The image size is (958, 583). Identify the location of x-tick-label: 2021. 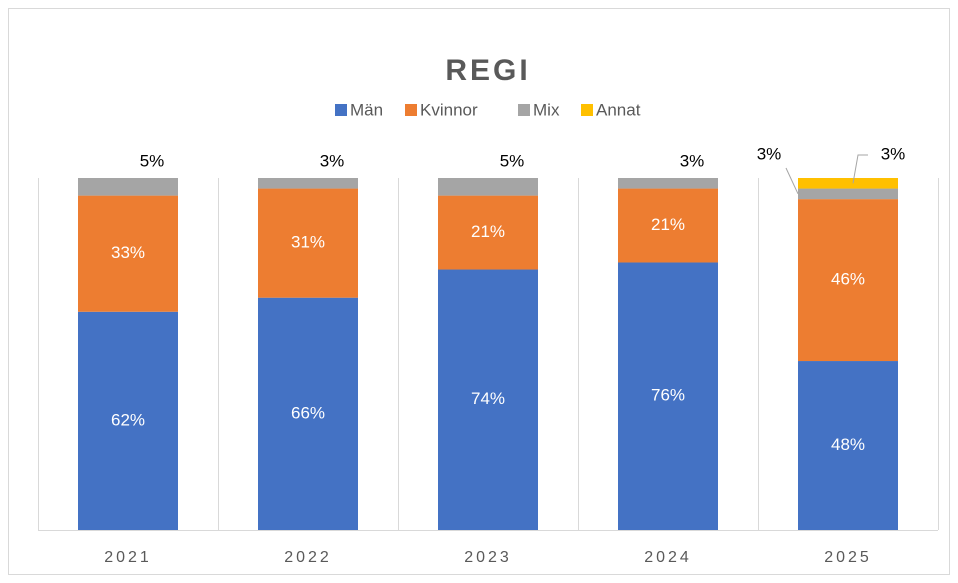
(128, 557).